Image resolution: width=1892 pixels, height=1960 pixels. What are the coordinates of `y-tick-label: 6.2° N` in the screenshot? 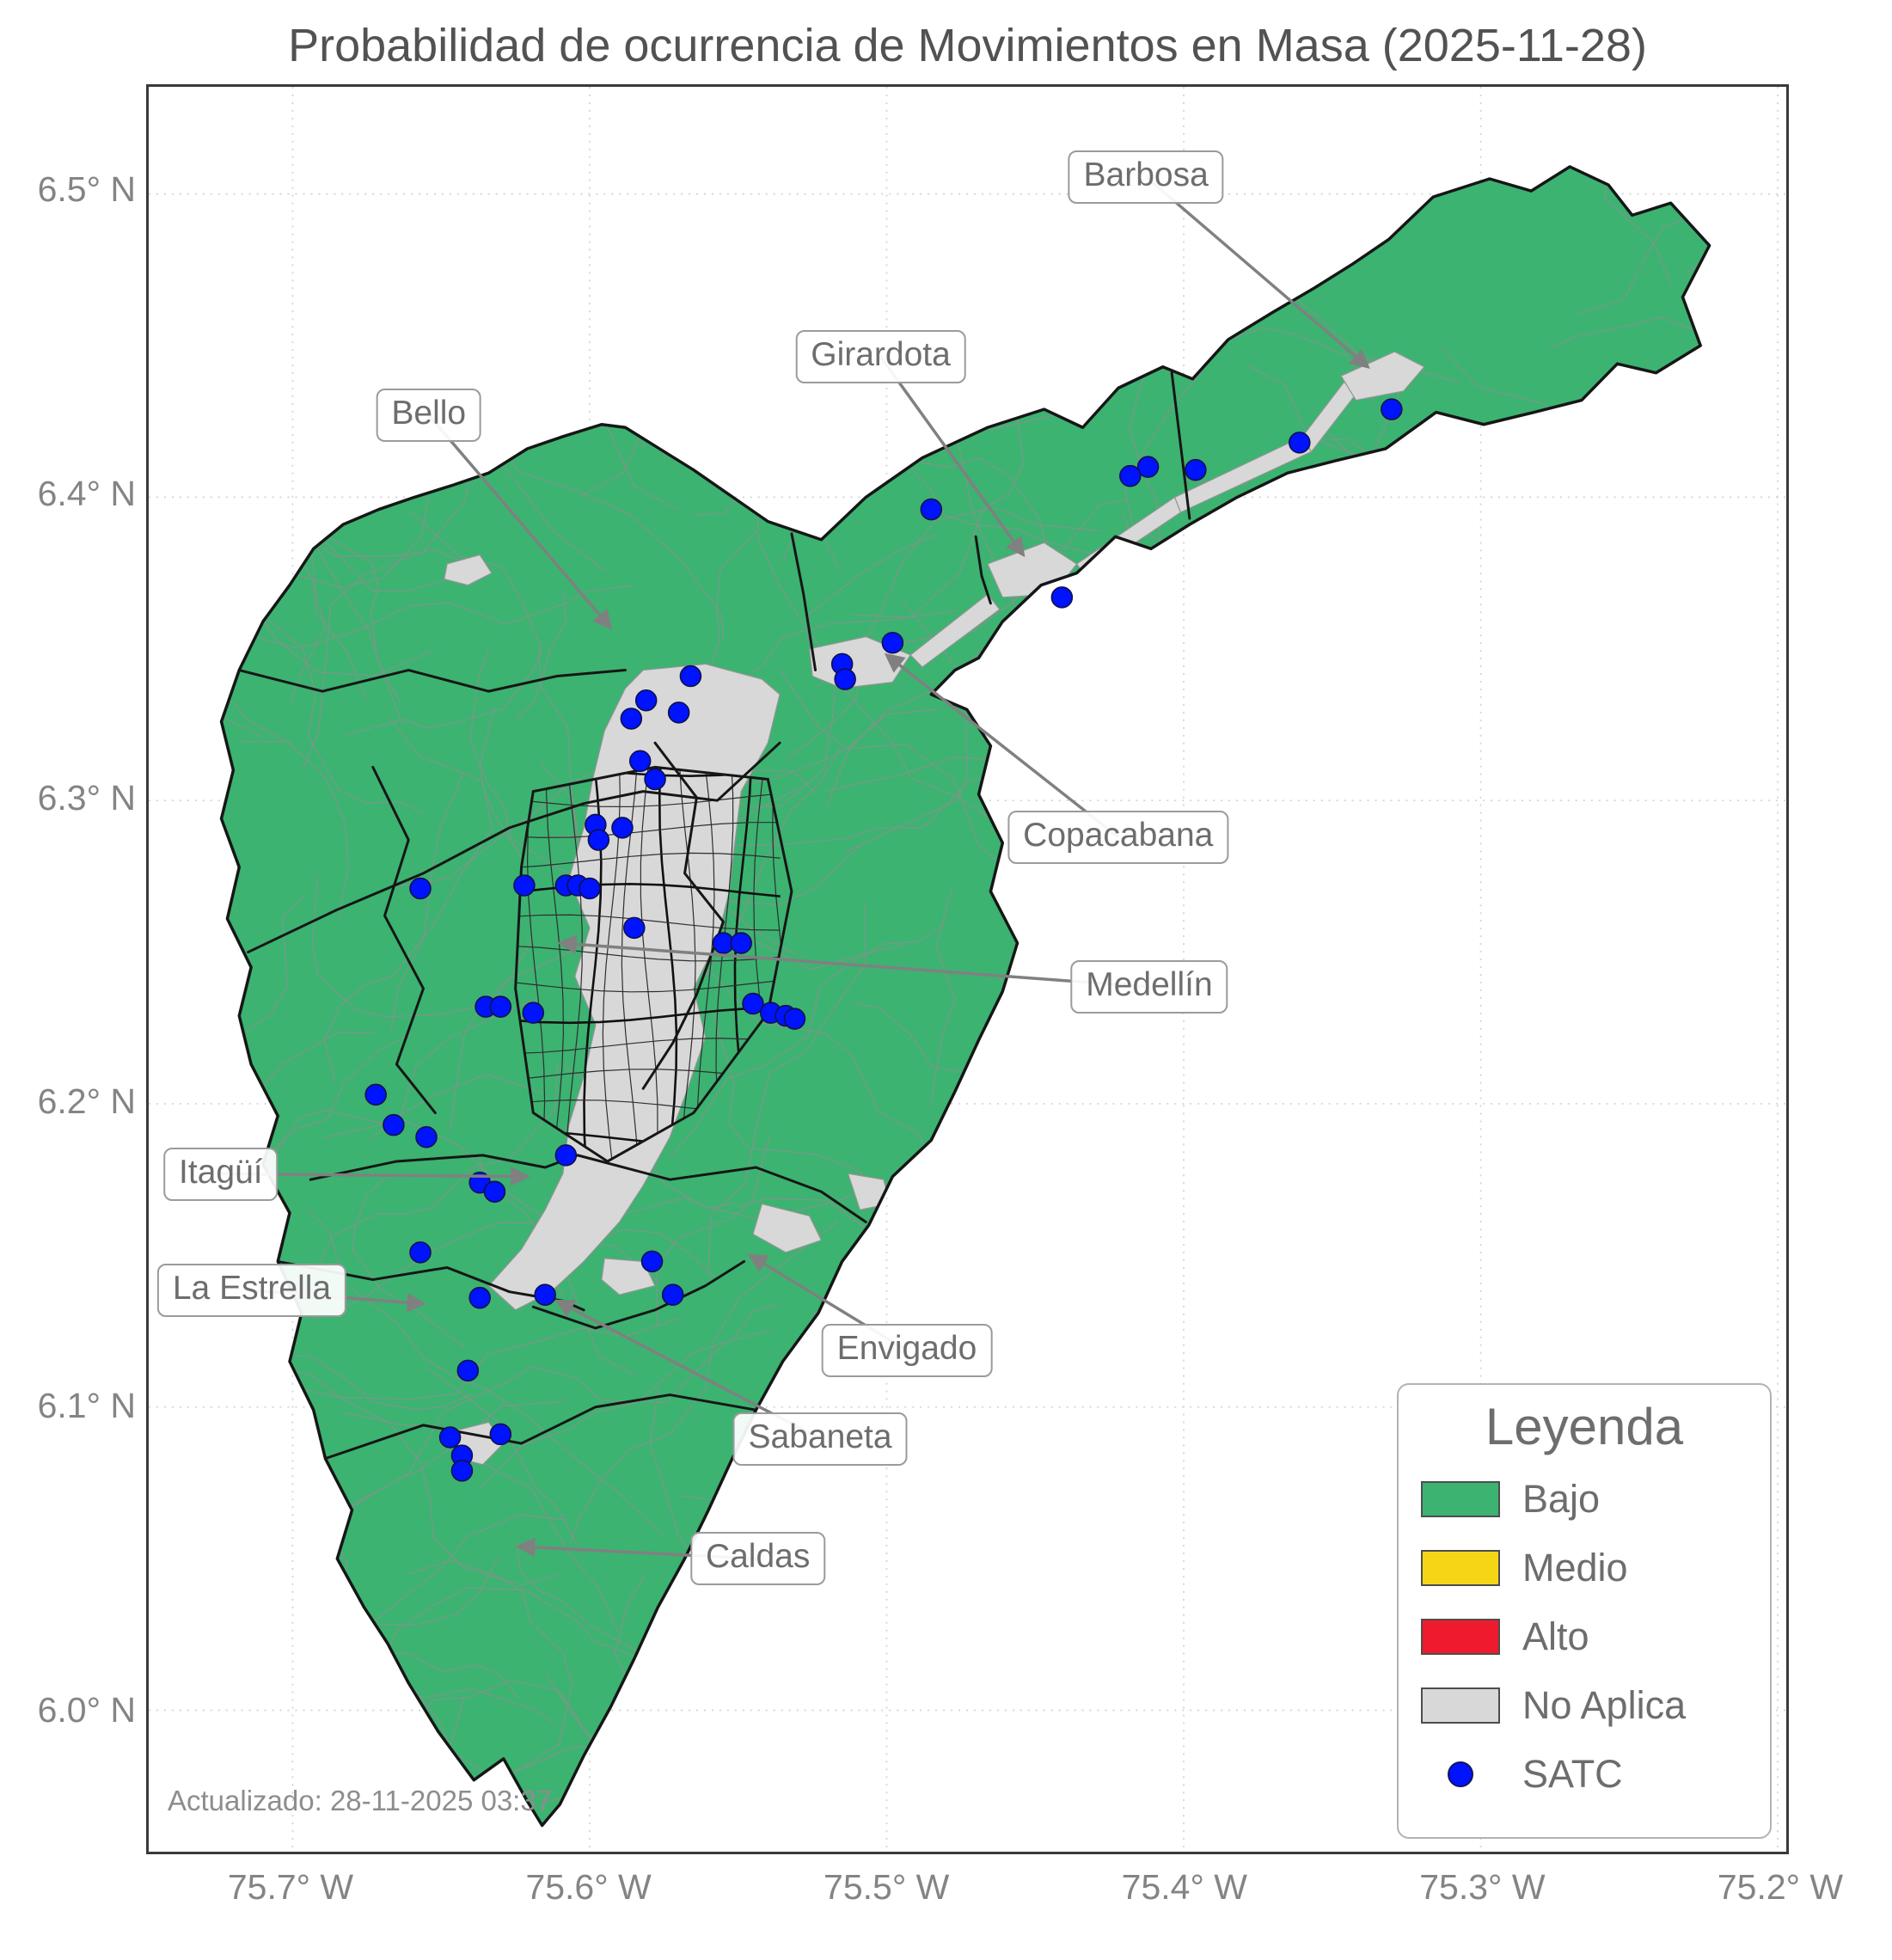 It's located at (86, 1101).